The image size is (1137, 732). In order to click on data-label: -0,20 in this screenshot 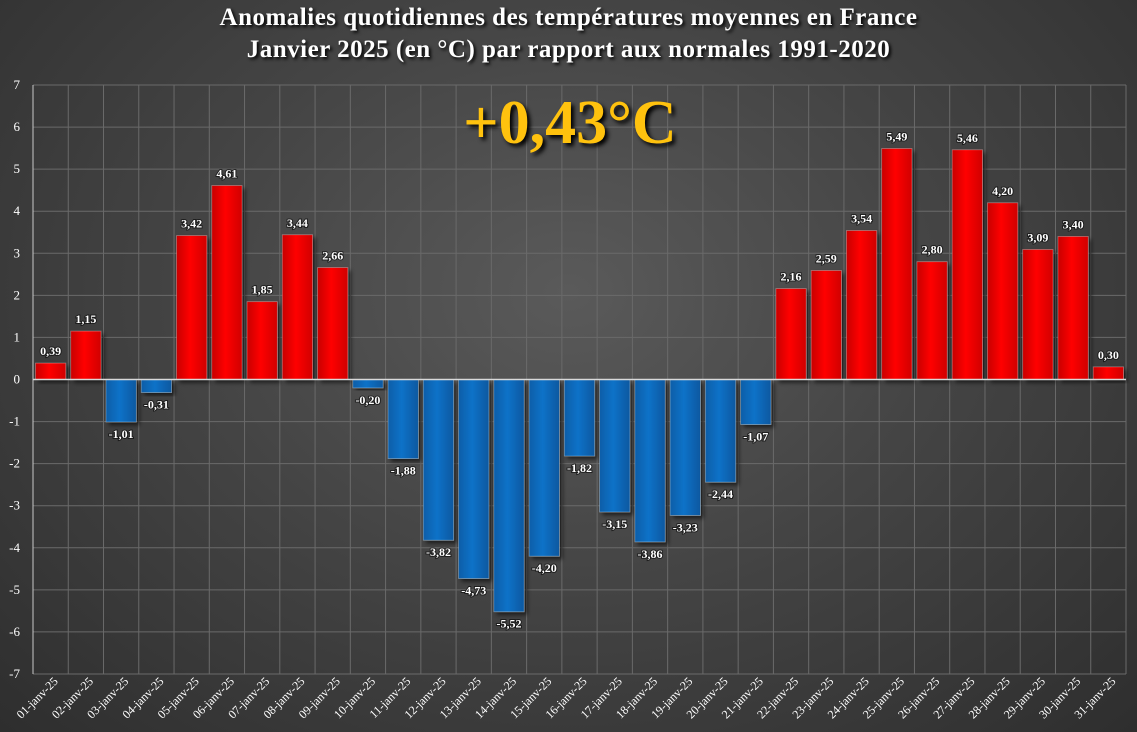, I will do `click(367, 400)`.